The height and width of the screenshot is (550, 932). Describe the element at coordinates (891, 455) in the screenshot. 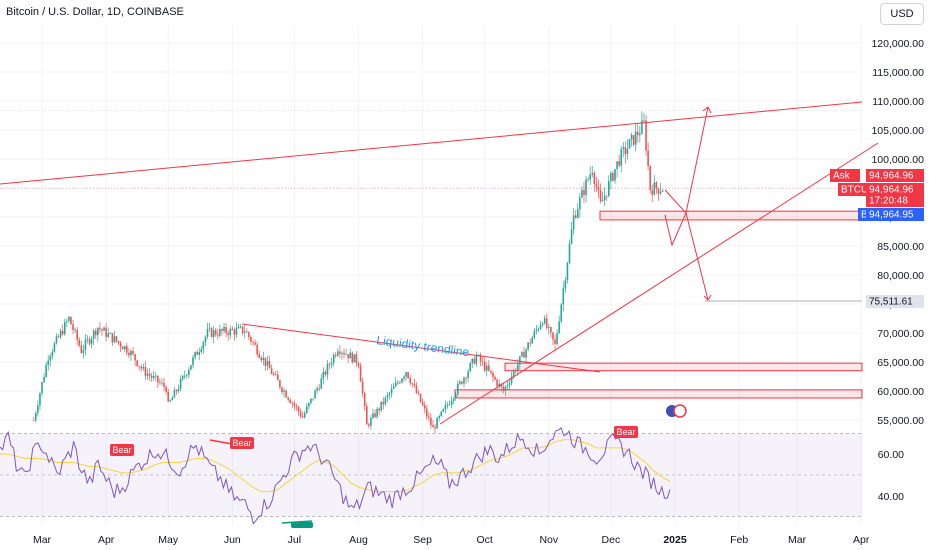

I see `rsi-tick-label: 60.00` at that location.